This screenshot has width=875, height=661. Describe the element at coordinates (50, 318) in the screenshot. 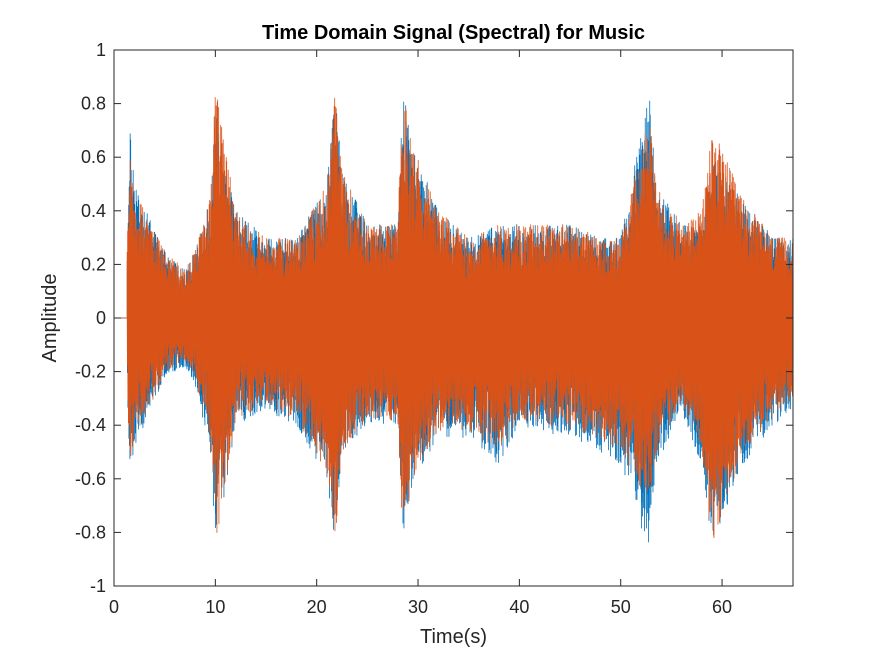

I see `y-axis-label: Amplitude` at that location.